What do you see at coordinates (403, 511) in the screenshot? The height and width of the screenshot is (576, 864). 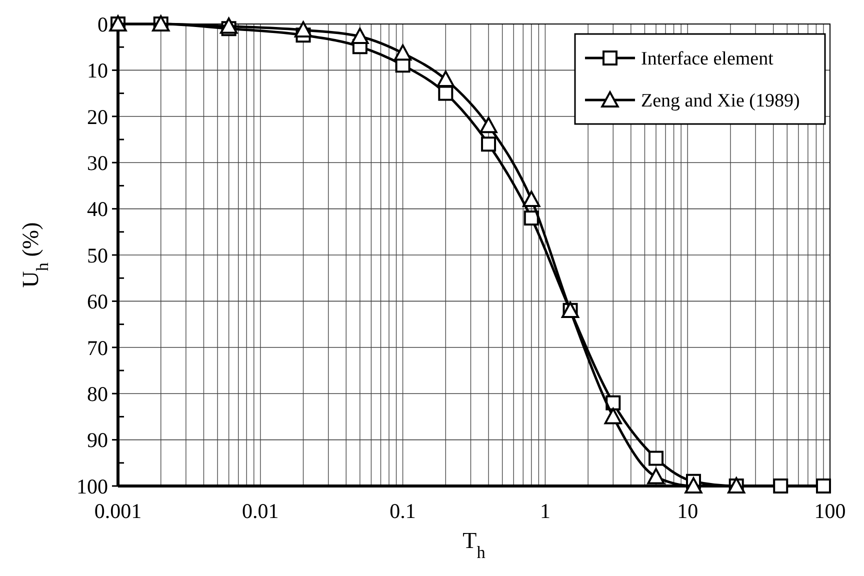 I see `x-tick-label: 0.1` at bounding box center [403, 511].